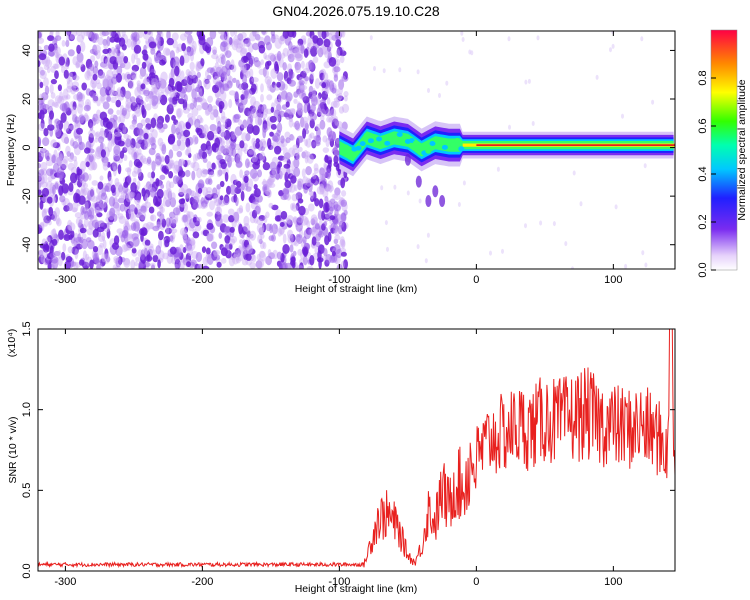 Image resolution: width=750 pixels, height=600 pixels. I want to click on ridge-tail-blob, so click(435, 191).